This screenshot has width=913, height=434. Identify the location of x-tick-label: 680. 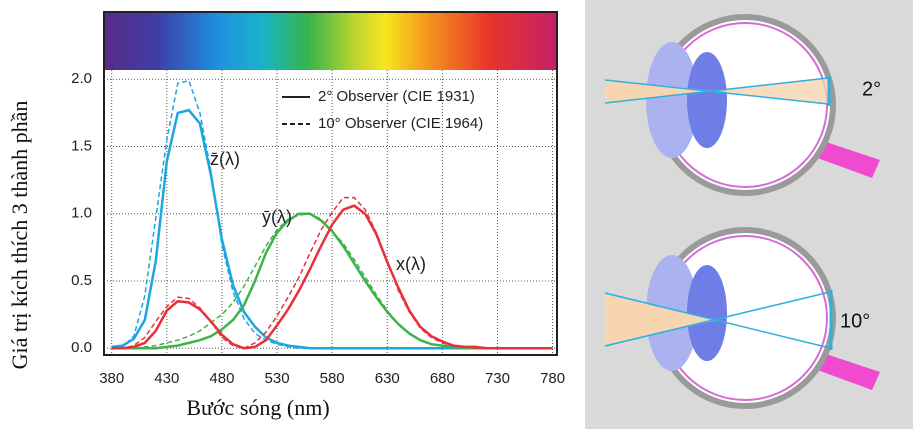
(442, 378).